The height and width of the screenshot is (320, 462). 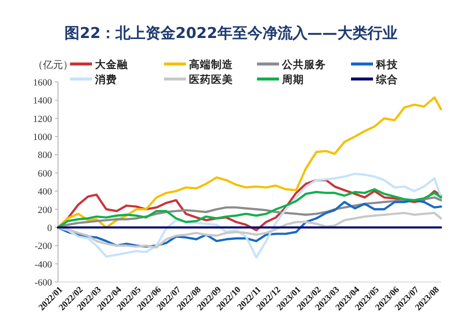 I want to click on y-tick-label: 1600, so click(x=42, y=83).